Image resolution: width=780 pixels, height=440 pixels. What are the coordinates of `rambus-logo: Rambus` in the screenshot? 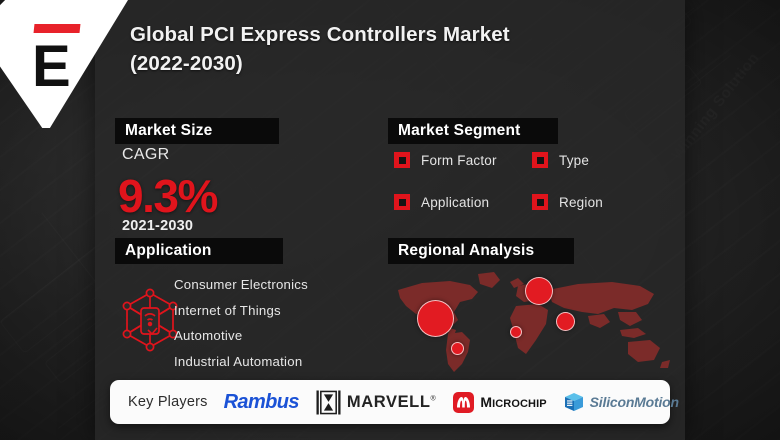 It's located at (261, 402).